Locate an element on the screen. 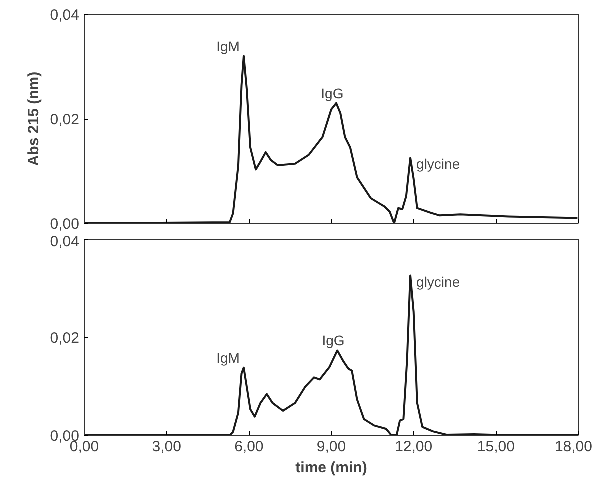  x-axis-title: time (min) is located at coordinates (332, 468).